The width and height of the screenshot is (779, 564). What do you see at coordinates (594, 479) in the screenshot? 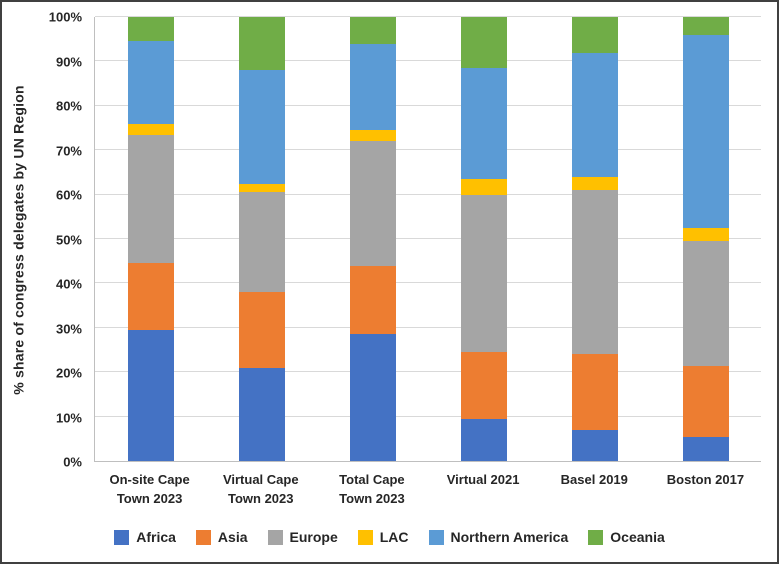
I see `x-tick-label: Basel 2019` at bounding box center [594, 479].